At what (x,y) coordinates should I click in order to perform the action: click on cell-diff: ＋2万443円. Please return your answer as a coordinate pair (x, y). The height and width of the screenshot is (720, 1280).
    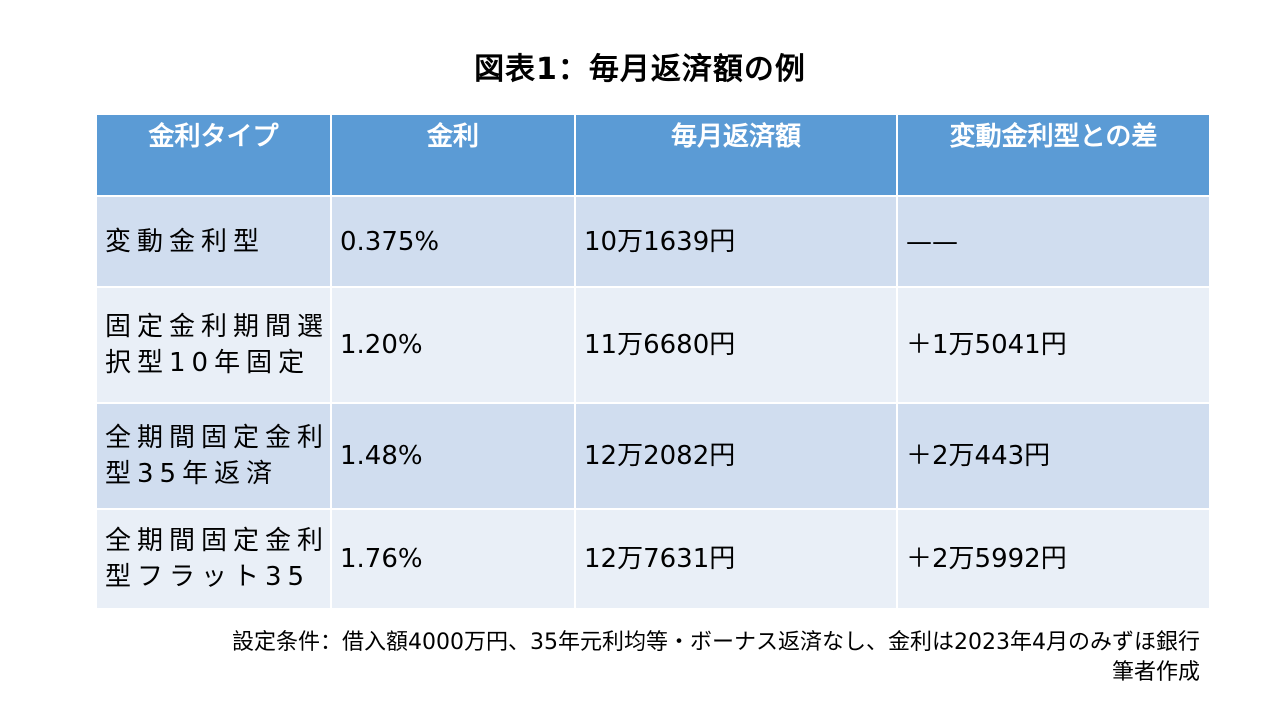
    Looking at the image, I should click on (1053, 456).